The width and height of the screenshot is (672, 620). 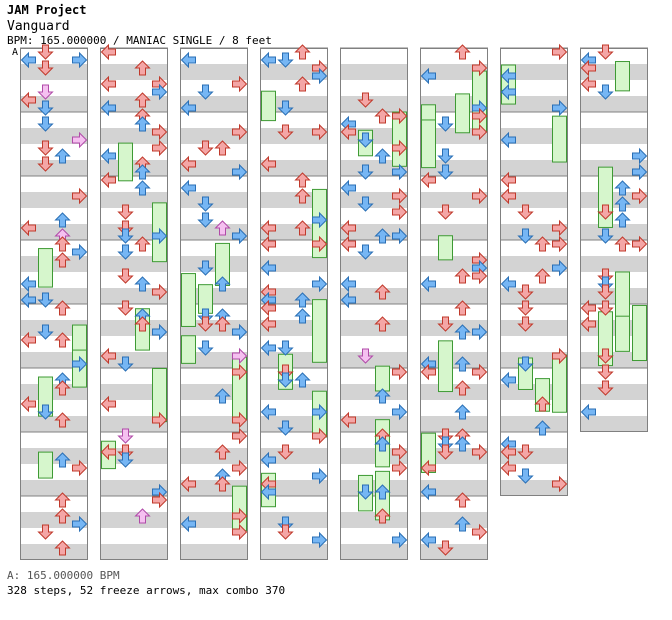 What do you see at coordinates (63, 575) in the screenshot?
I see `bpm-footer: A: 165.000000 BPM` at bounding box center [63, 575].